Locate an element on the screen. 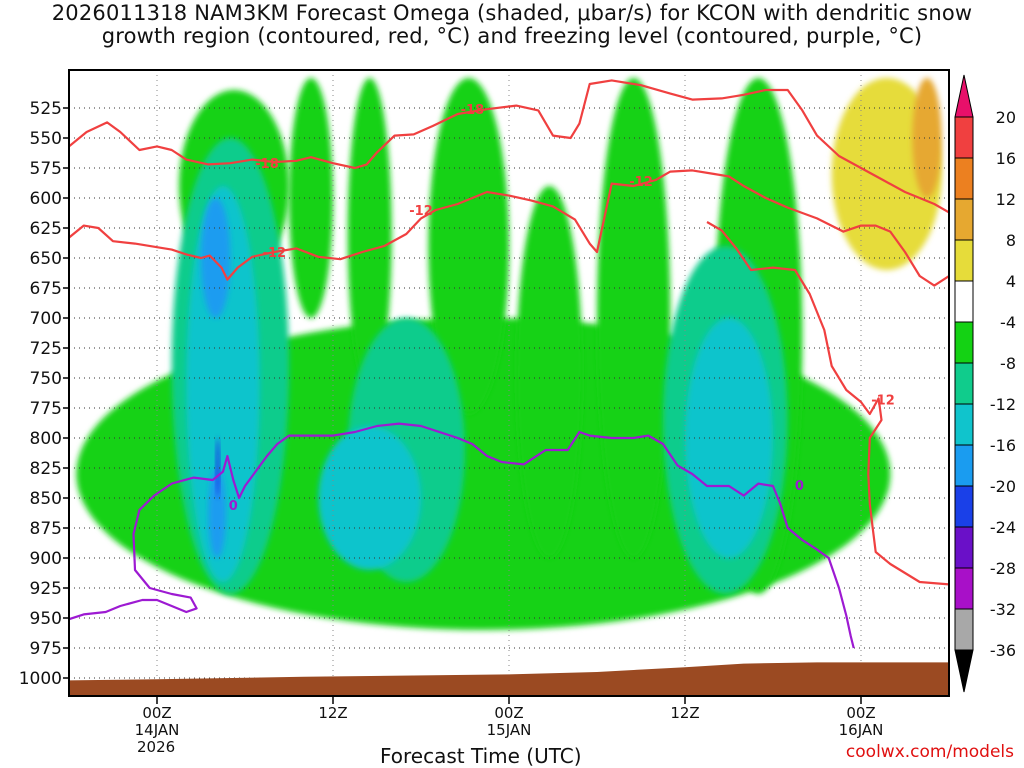 The image size is (1024, 768). y-tick-label: 775 is located at coordinates (46, 409).